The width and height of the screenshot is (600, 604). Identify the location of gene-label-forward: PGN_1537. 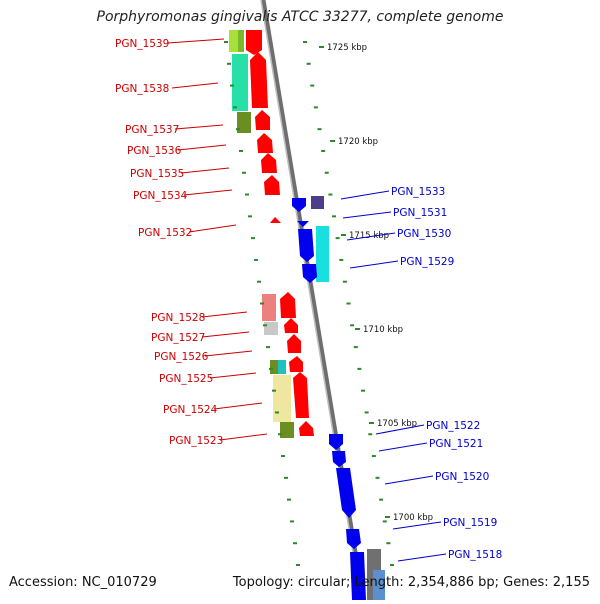
(152, 130).